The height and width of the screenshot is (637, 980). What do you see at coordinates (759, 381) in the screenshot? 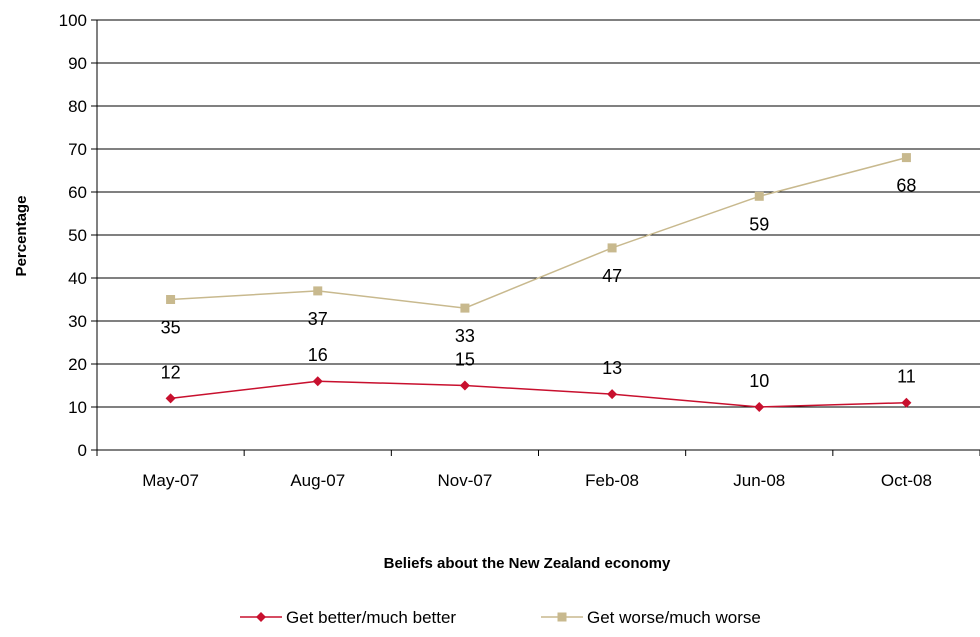
I see `data-label: 10` at bounding box center [759, 381].